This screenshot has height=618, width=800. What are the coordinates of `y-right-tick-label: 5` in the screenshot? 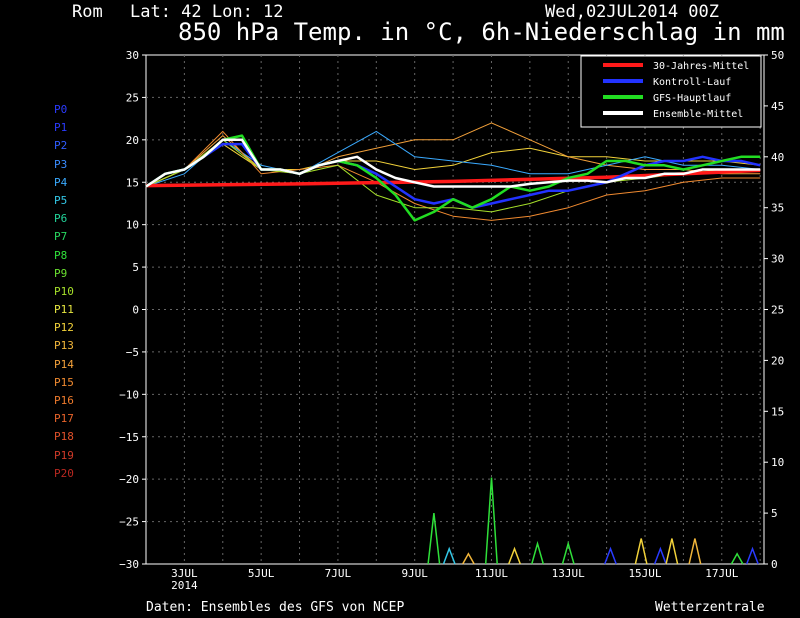 It's located at (774, 513).